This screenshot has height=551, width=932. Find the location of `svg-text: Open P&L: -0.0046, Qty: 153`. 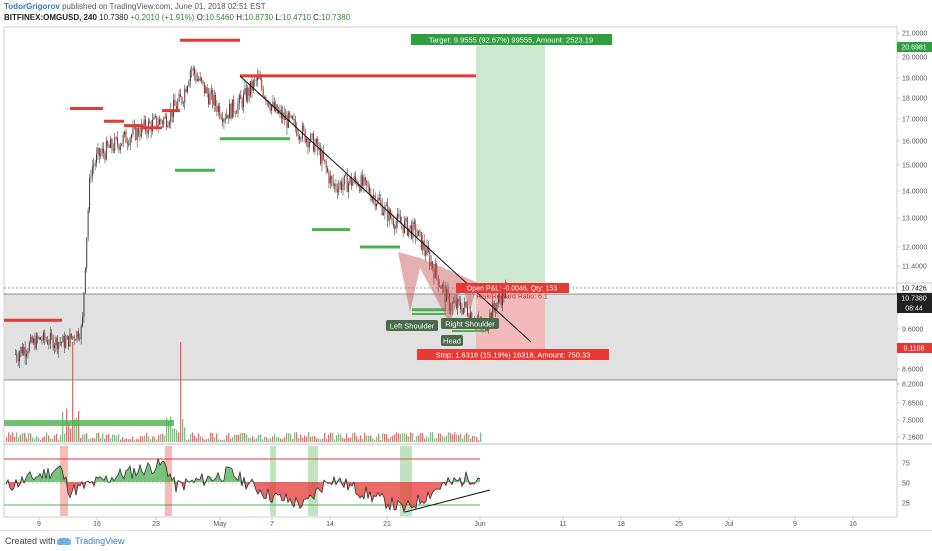

svg-text: Open P&L: -0.0046, Qty: 153 is located at coordinates (512, 289).